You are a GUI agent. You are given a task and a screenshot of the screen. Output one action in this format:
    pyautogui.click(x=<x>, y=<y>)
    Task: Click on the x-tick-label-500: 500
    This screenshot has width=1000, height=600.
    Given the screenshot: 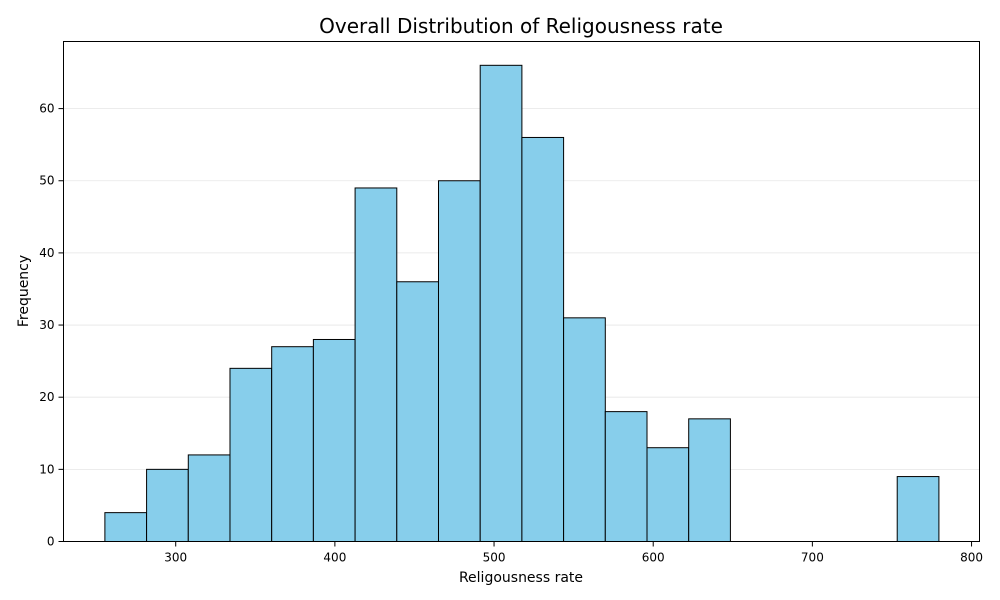 What is the action you would take?
    pyautogui.click(x=494, y=558)
    